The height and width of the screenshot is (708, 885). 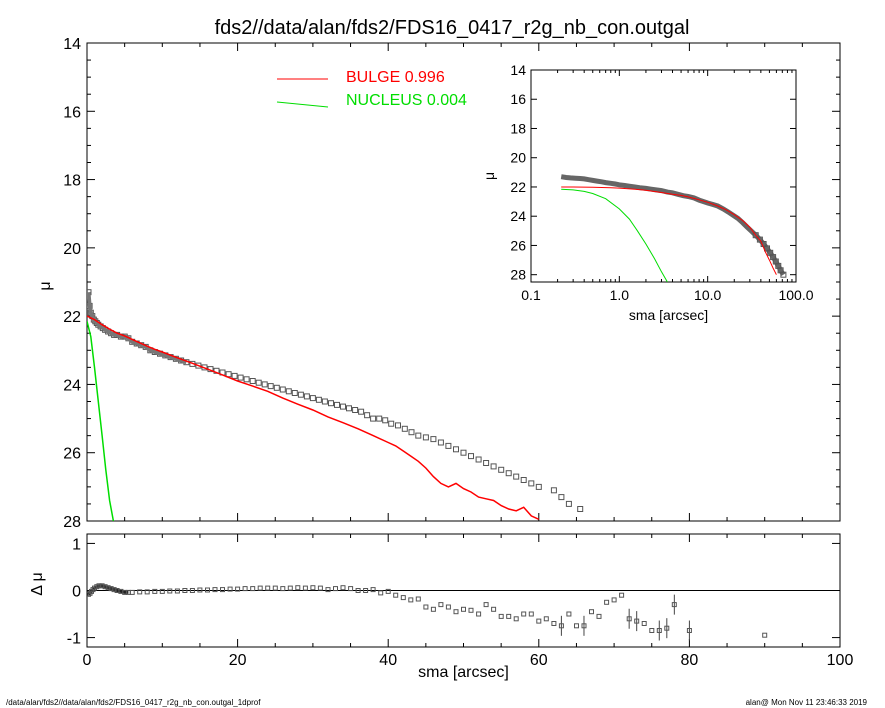 What do you see at coordinates (87, 660) in the screenshot?
I see `x-tick-label: 0` at bounding box center [87, 660].